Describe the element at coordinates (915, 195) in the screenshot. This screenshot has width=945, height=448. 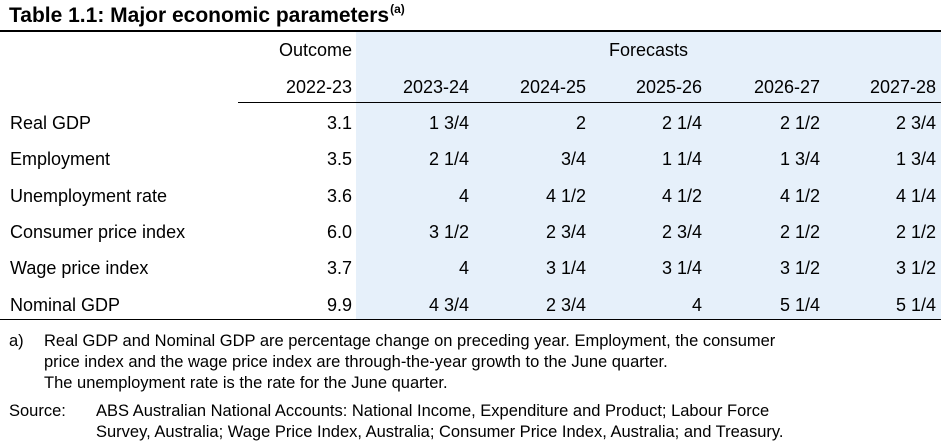
I see `table-cell: 4 1/4` at that location.